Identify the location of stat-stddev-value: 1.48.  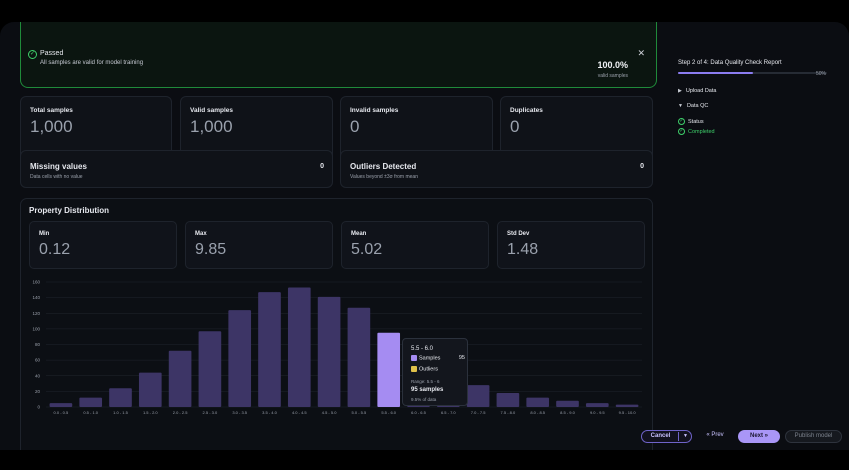
(523, 249).